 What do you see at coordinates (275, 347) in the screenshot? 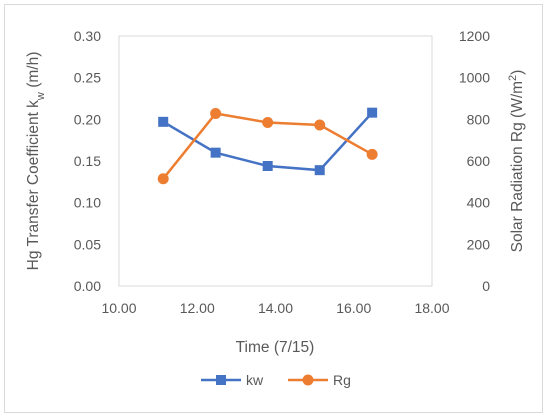
I see `x-axis-title: Time (7/15)` at bounding box center [275, 347].